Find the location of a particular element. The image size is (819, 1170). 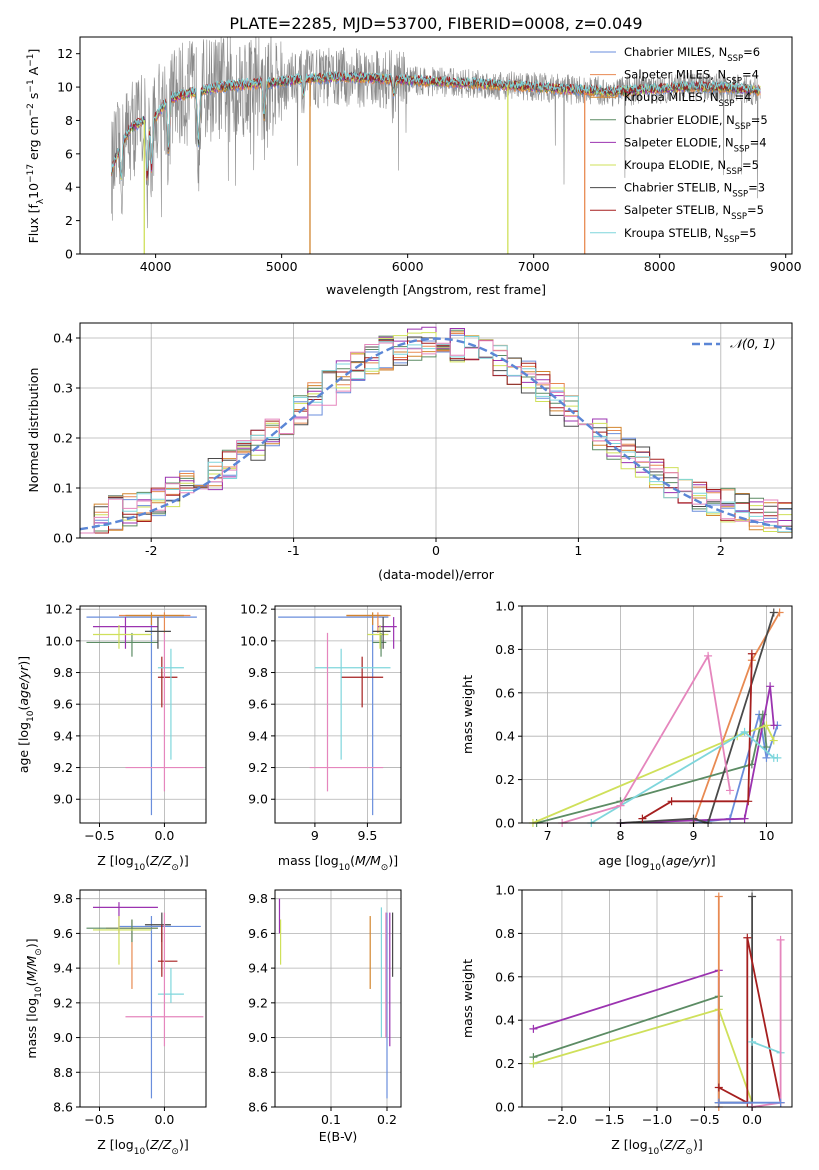

y-tick-label: 4 is located at coordinates (69, 187).